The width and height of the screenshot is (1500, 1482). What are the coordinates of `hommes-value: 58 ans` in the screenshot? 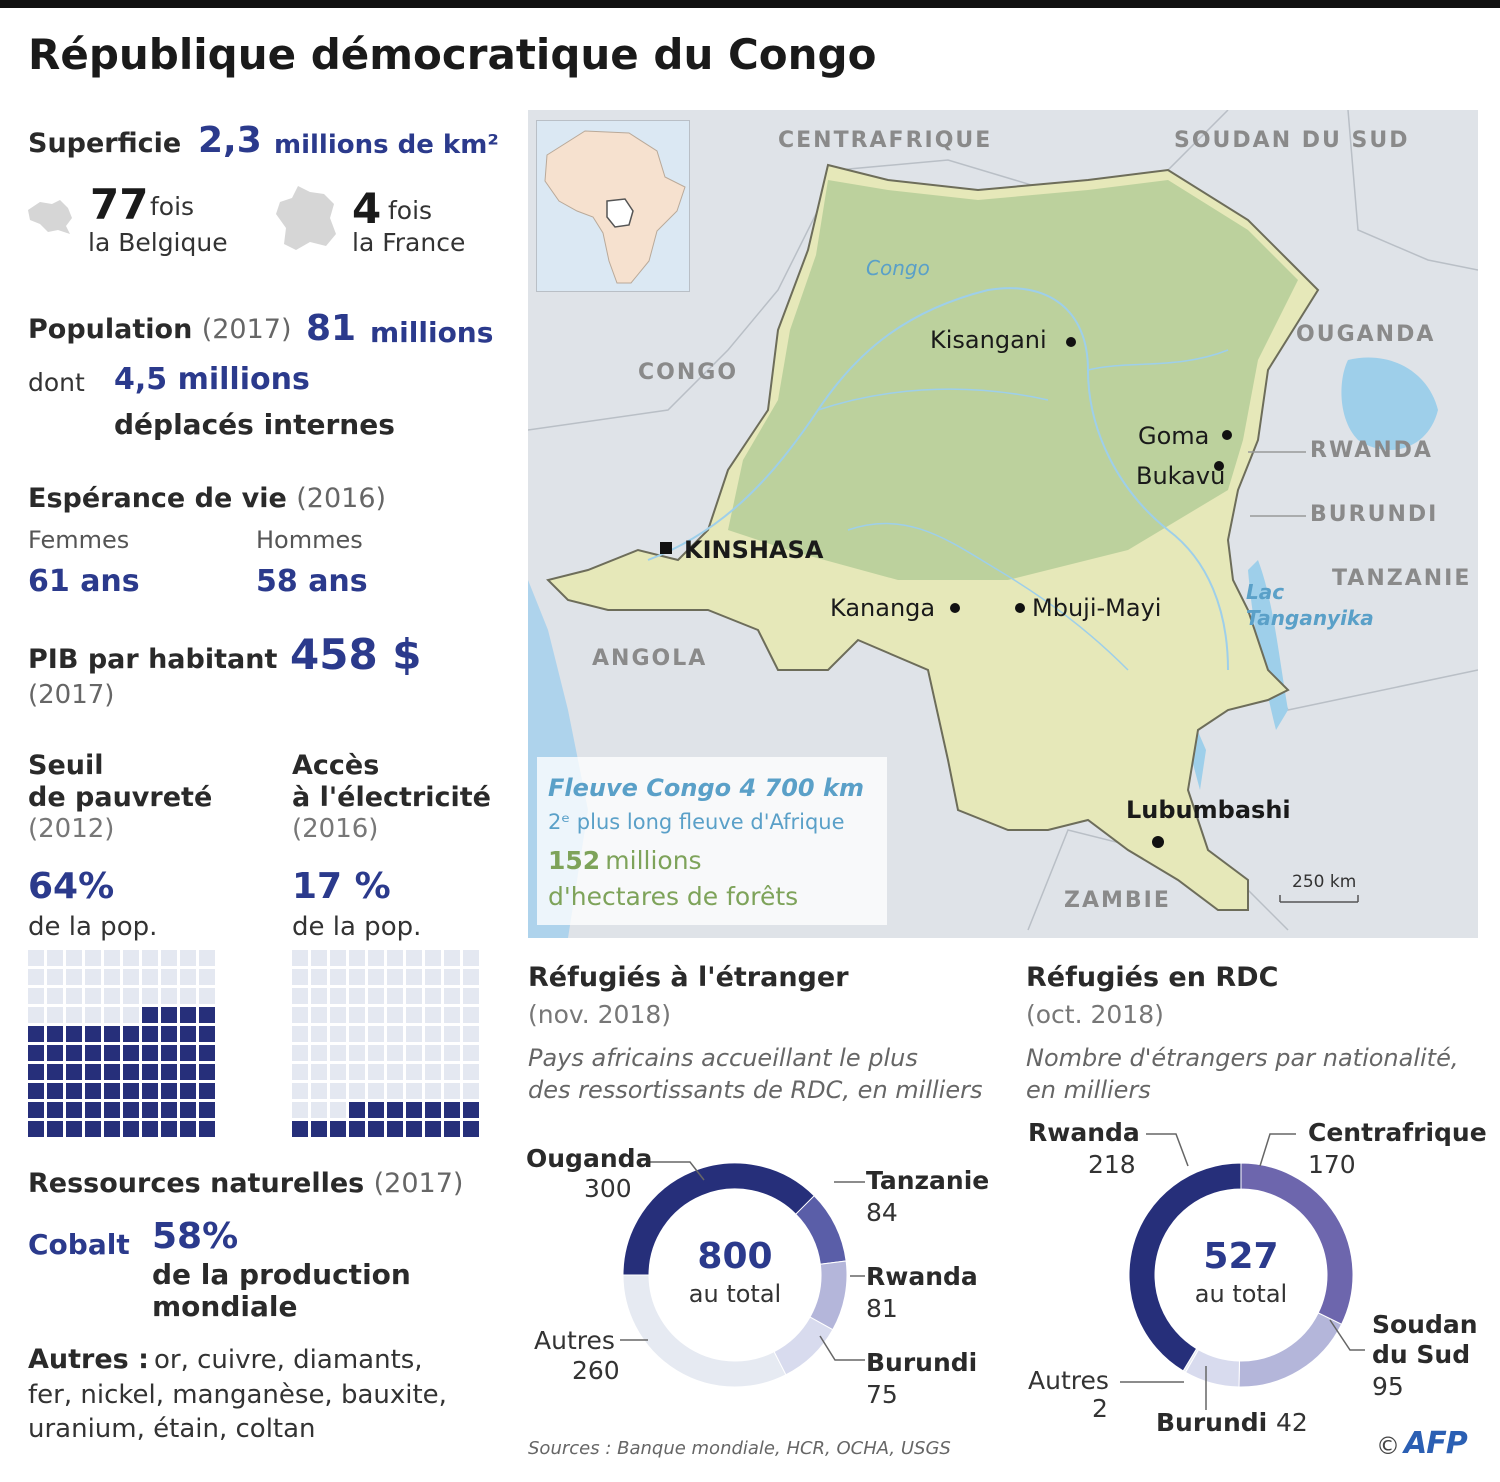 It's located at (312, 581).